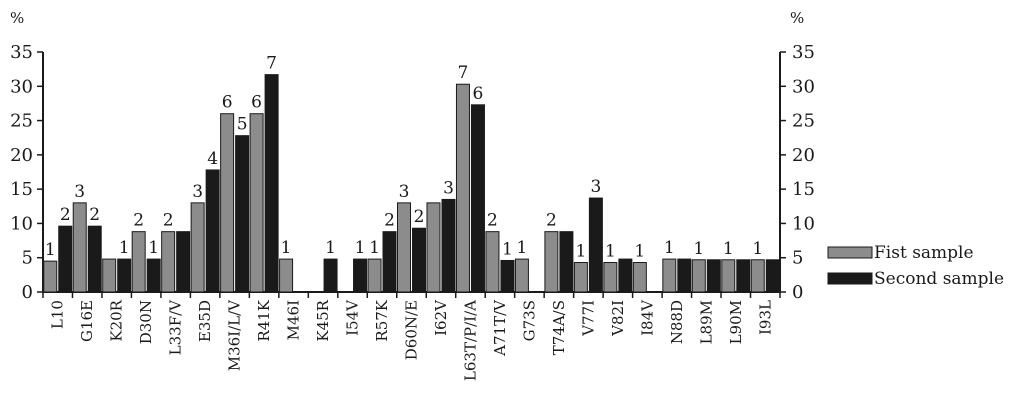  I want to click on y-tick-label-right: 25, so click(803, 121).